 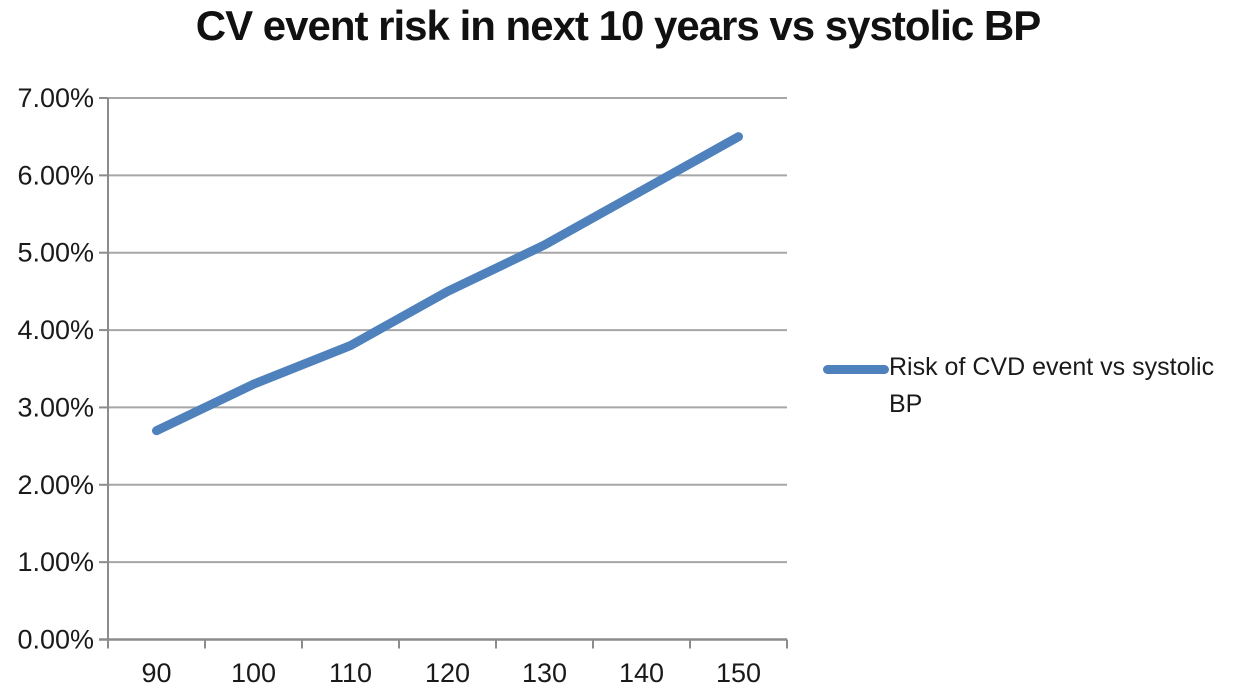 What do you see at coordinates (1052, 385) in the screenshot?
I see `legend-label: Risk of CVD event vs systolic BP` at bounding box center [1052, 385].